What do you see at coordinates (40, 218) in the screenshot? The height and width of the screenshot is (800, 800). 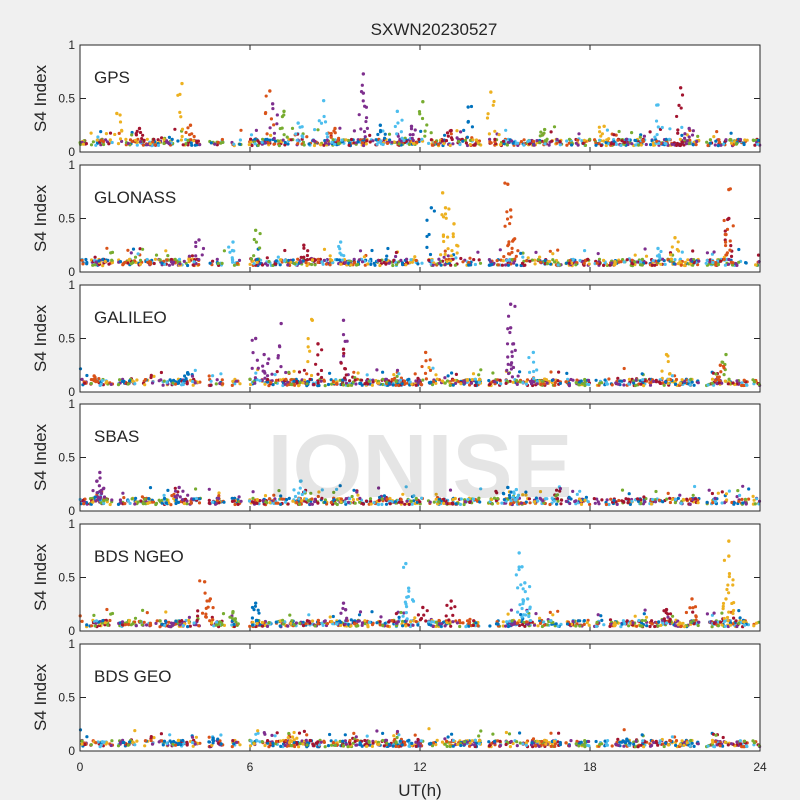 I see `y-axis-label: S4 Index` at bounding box center [40, 218].